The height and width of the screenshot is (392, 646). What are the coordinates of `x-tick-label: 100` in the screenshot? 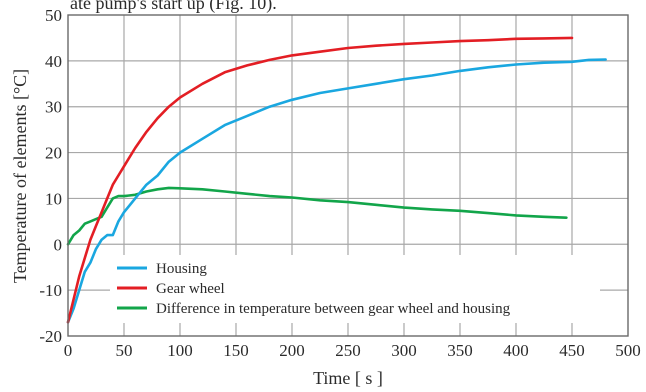 It's located at (180, 350).